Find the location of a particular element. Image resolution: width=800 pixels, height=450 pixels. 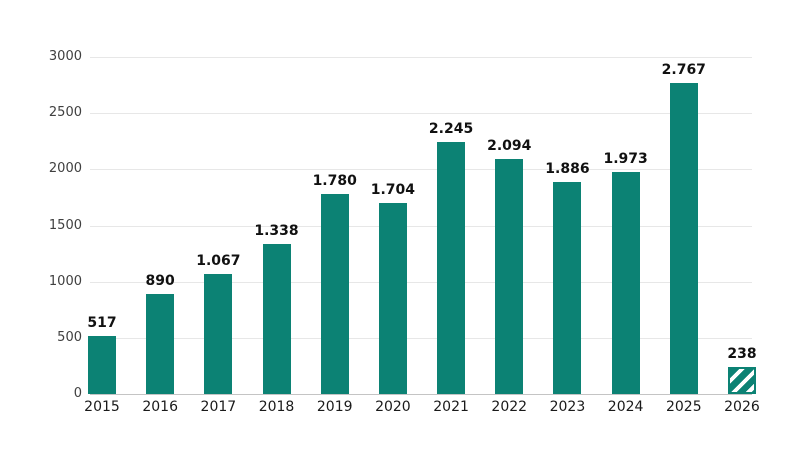

bar-value-label: 2.094 is located at coordinates (509, 145).